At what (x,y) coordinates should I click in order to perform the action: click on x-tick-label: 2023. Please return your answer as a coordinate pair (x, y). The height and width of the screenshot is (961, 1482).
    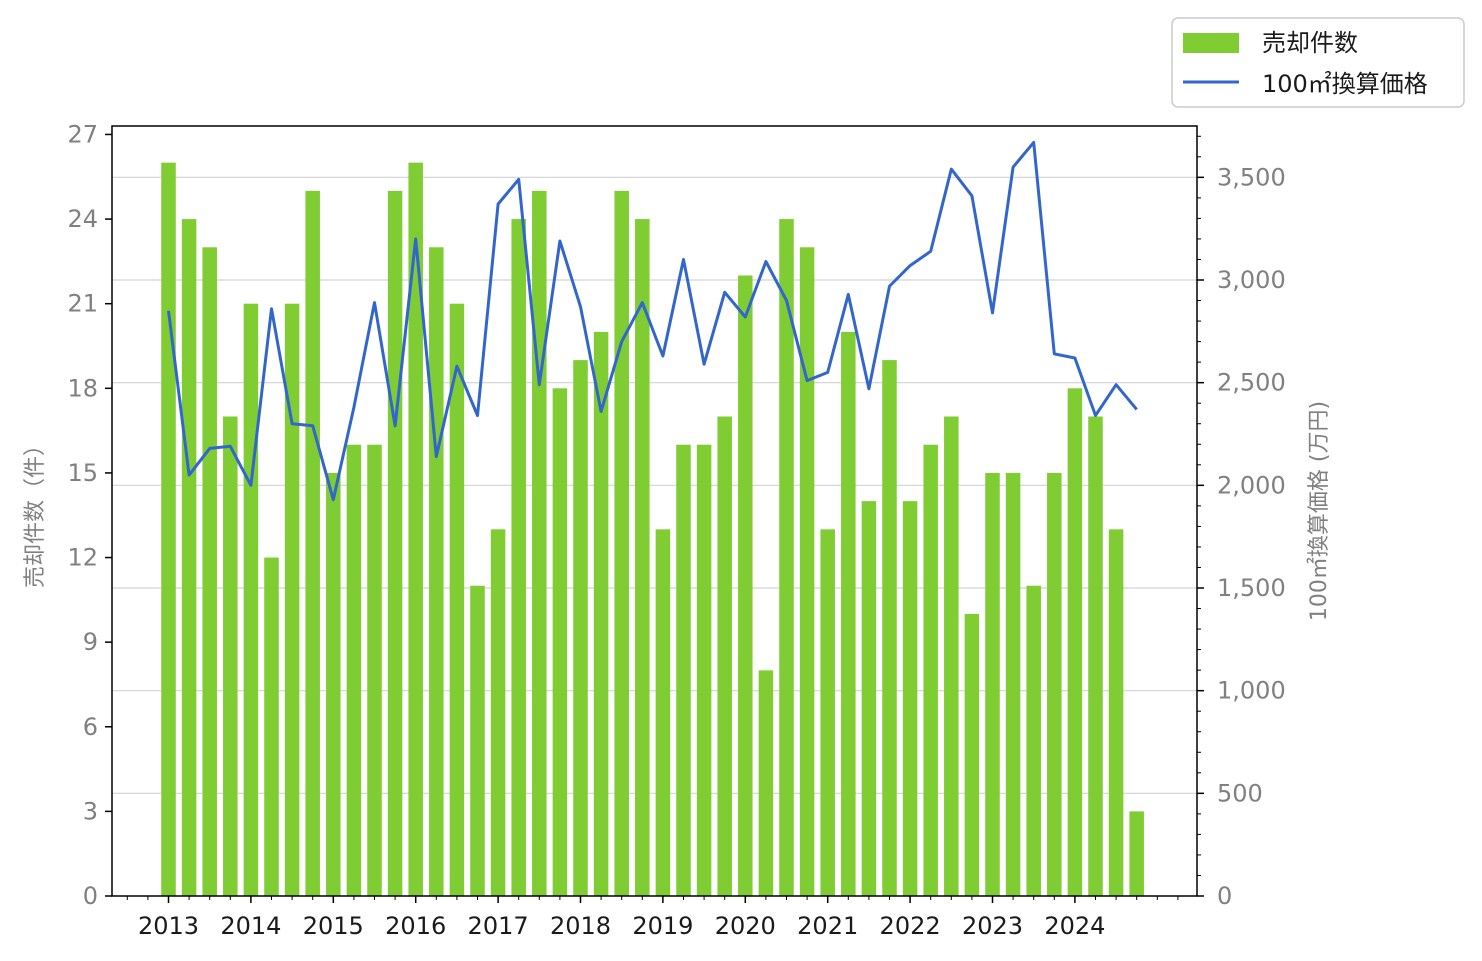
    Looking at the image, I should click on (992, 926).